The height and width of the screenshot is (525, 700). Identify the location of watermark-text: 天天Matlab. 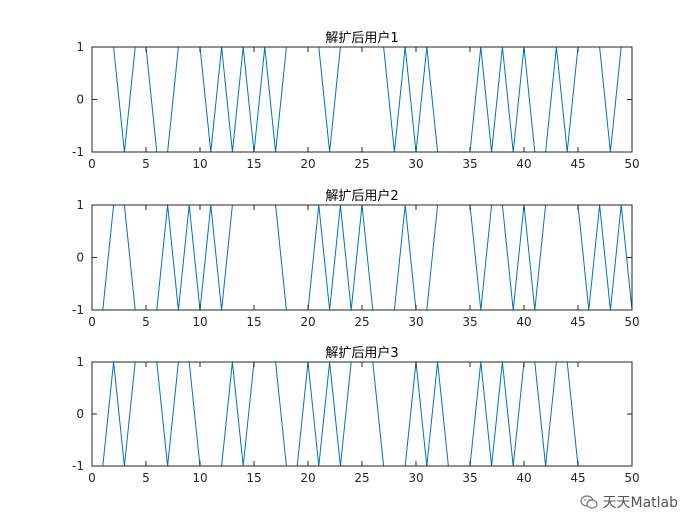
(640, 503).